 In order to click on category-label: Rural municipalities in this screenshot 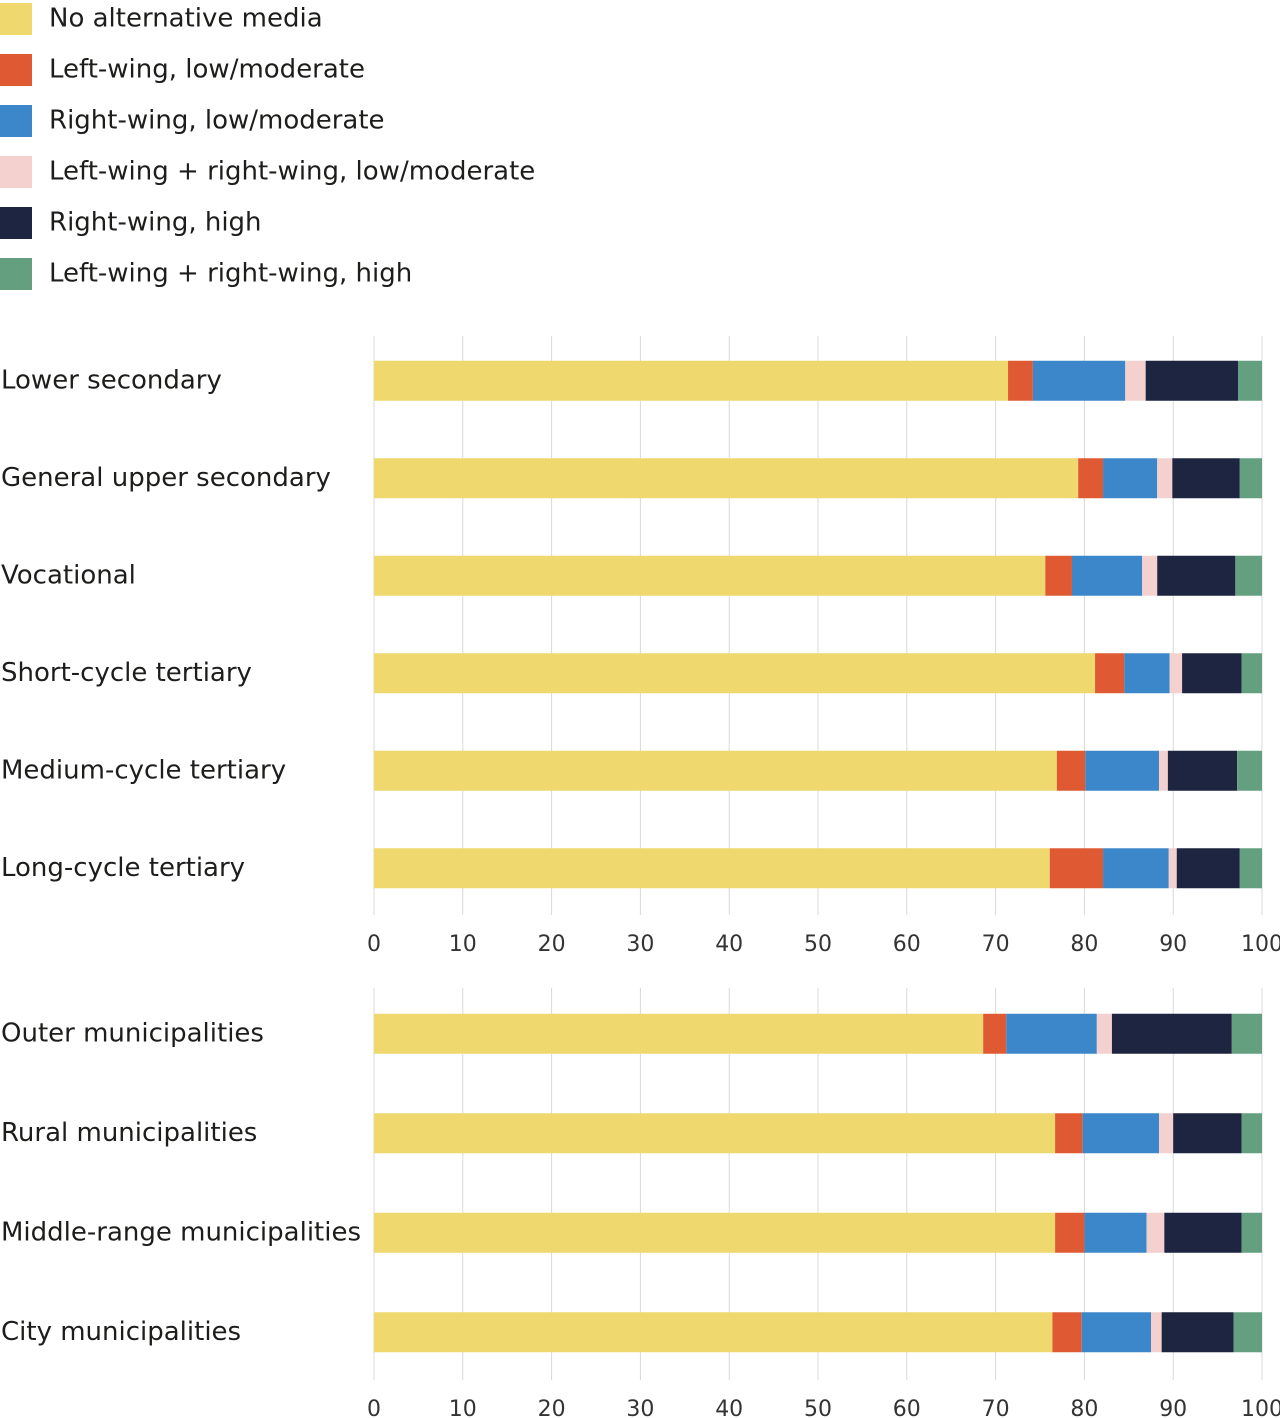, I will do `click(129, 1133)`.